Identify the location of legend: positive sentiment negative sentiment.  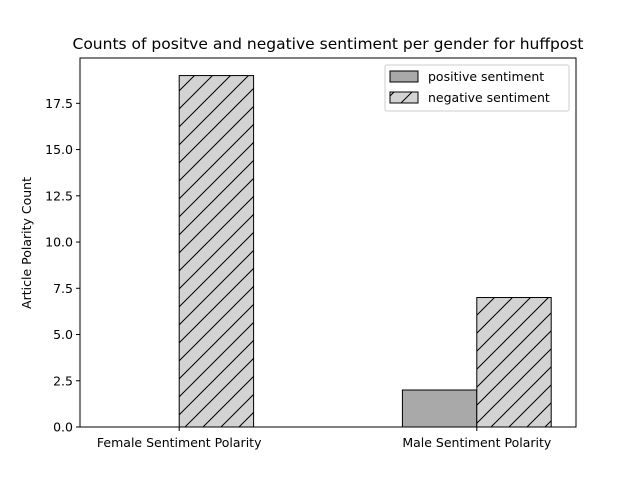
(477, 88).